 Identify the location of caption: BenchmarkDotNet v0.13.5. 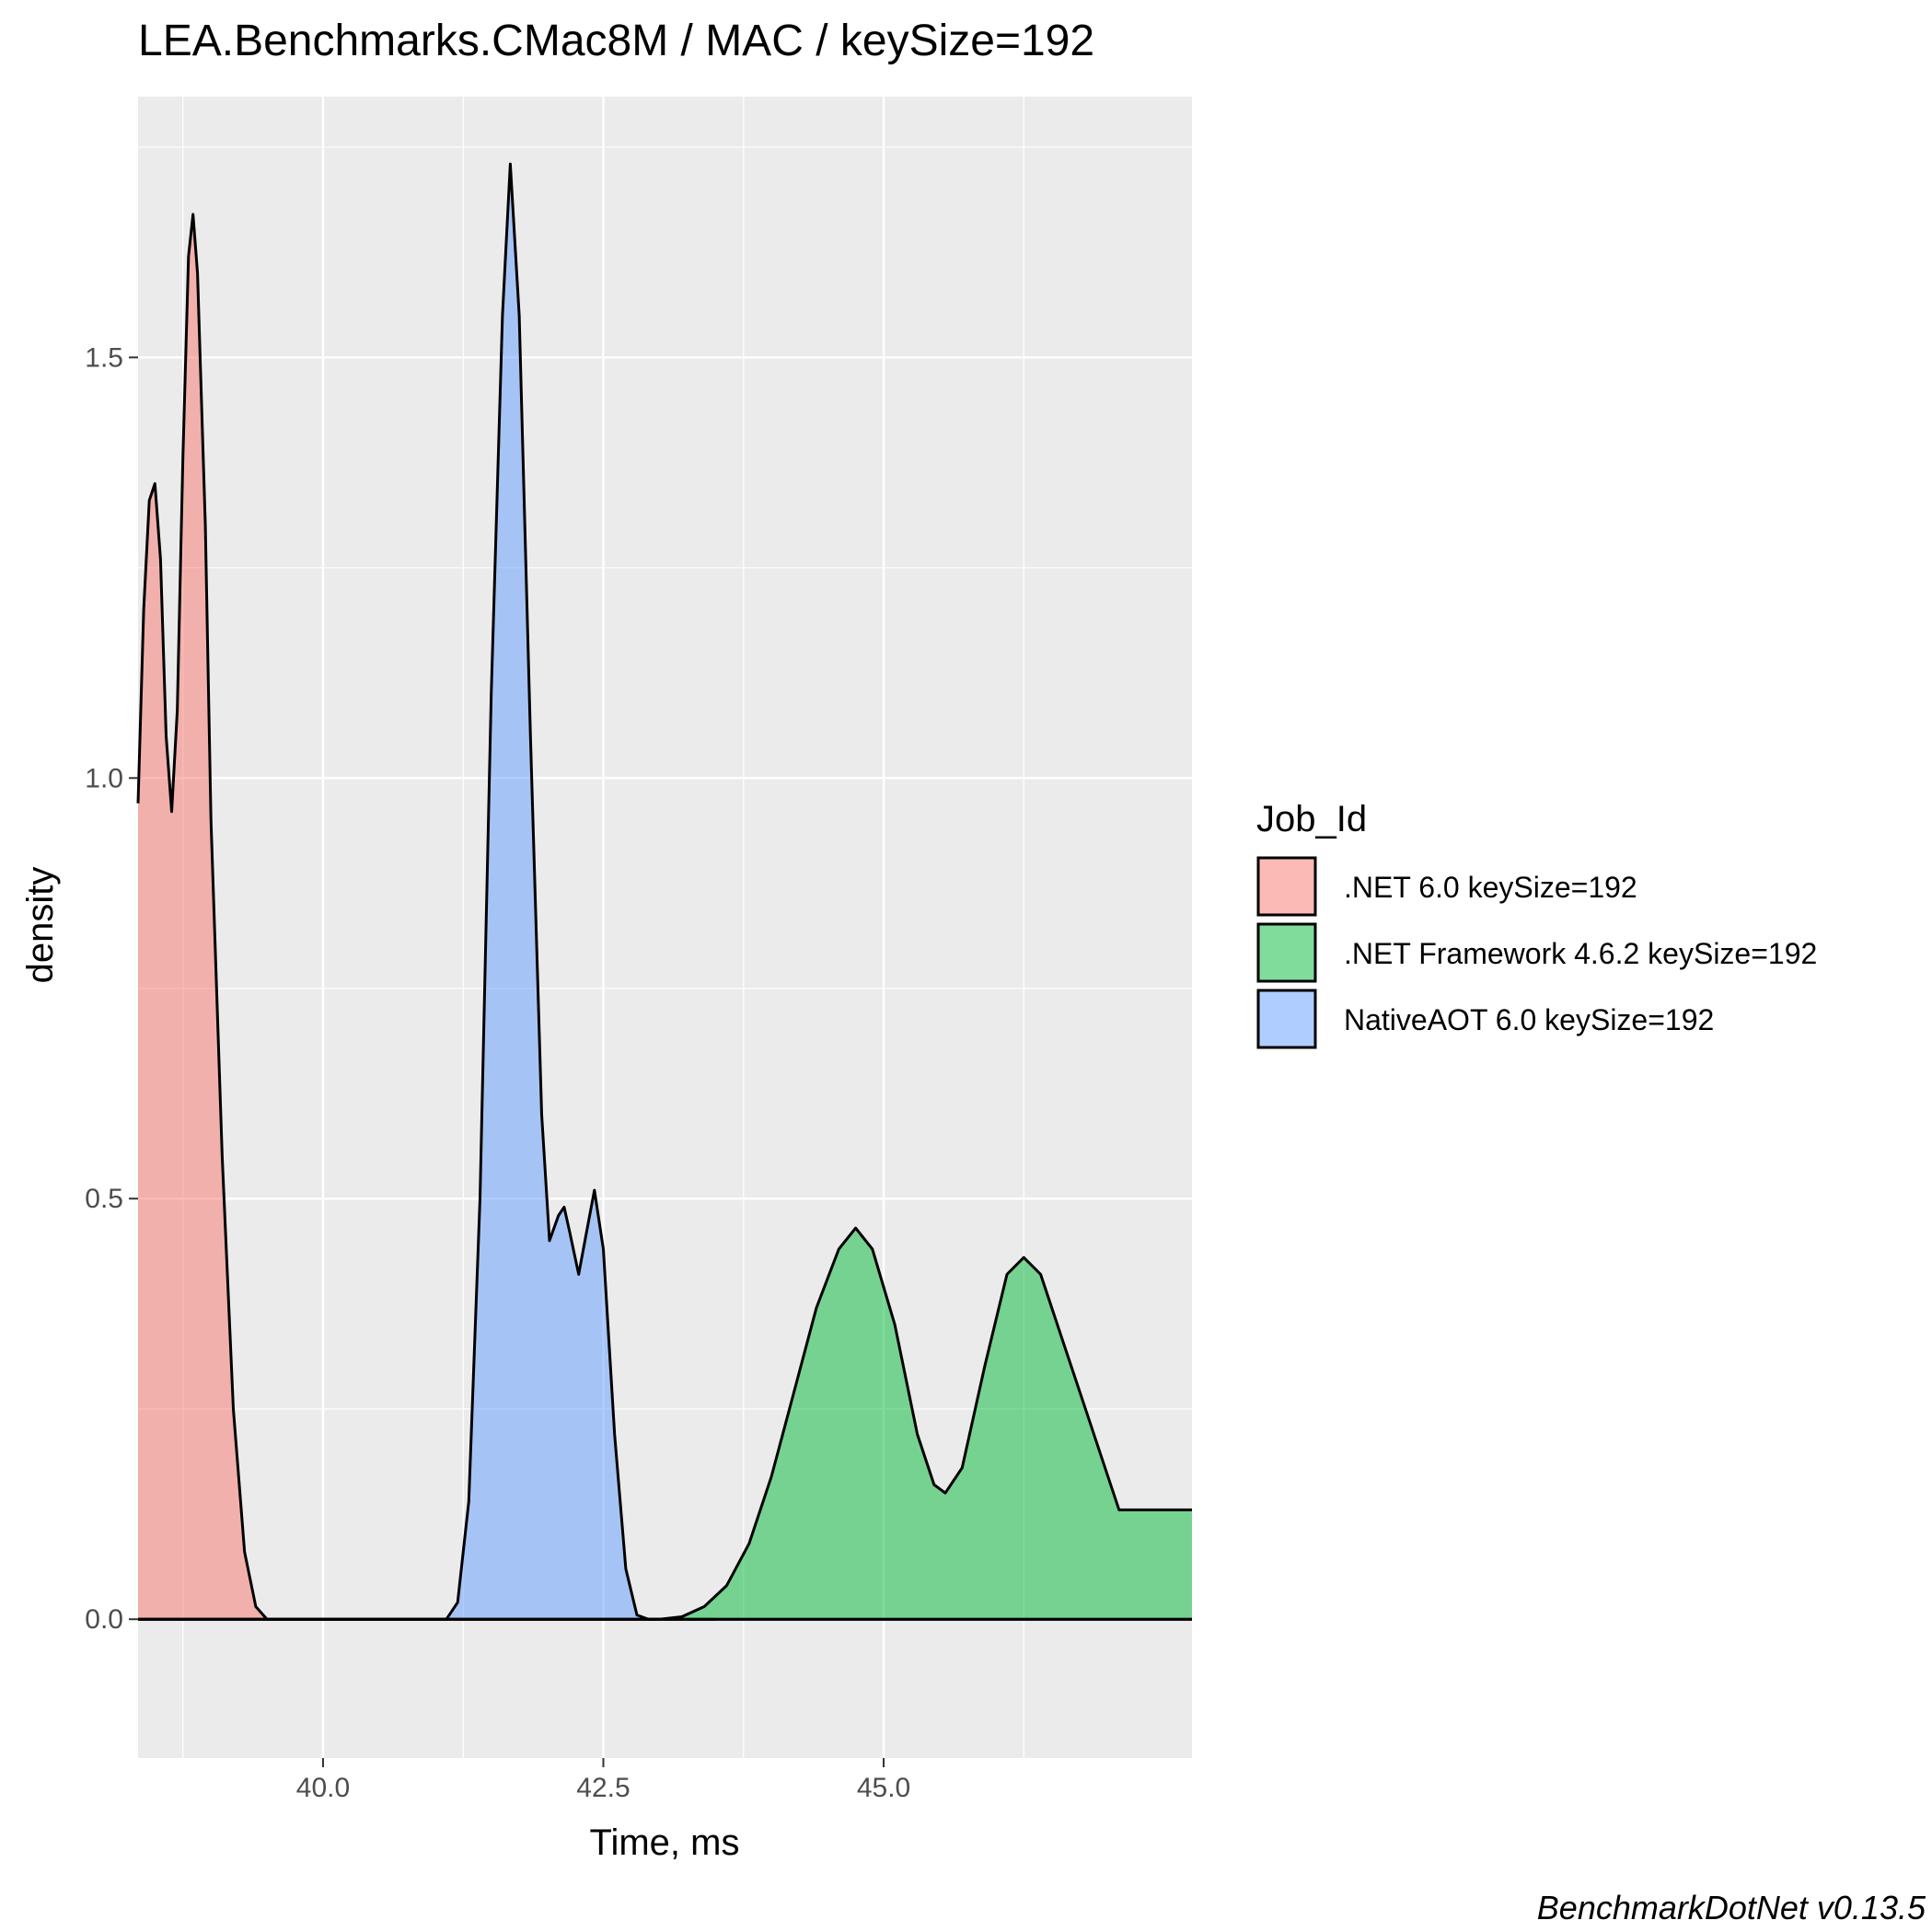
(1732, 1908).